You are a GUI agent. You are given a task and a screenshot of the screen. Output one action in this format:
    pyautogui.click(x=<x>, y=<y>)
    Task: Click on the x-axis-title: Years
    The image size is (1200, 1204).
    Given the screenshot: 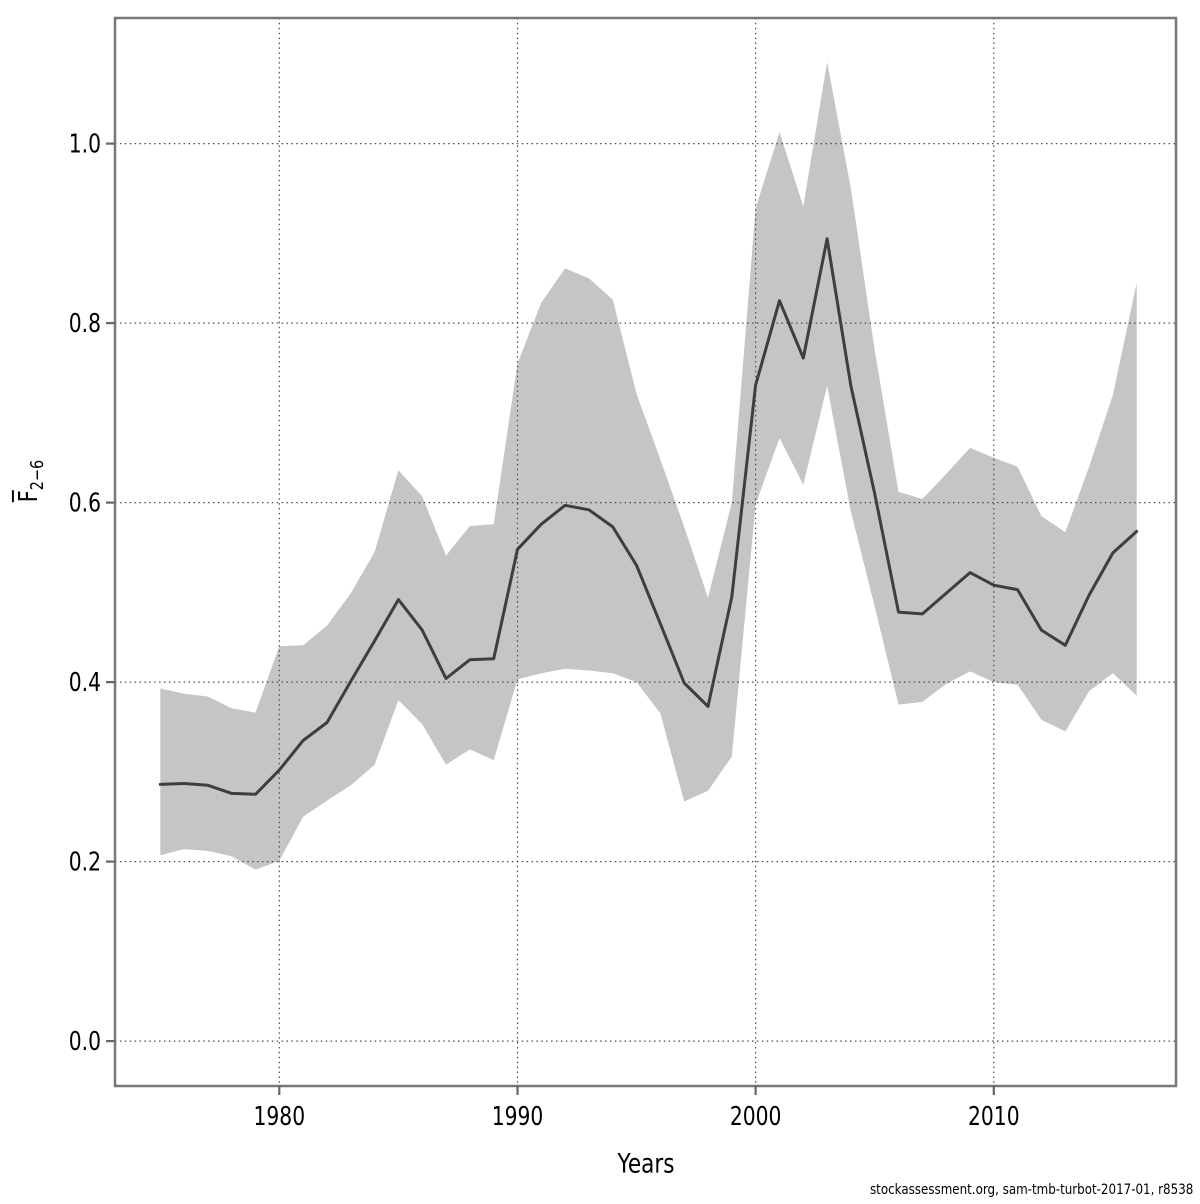 What is the action you would take?
    pyautogui.click(x=646, y=1164)
    